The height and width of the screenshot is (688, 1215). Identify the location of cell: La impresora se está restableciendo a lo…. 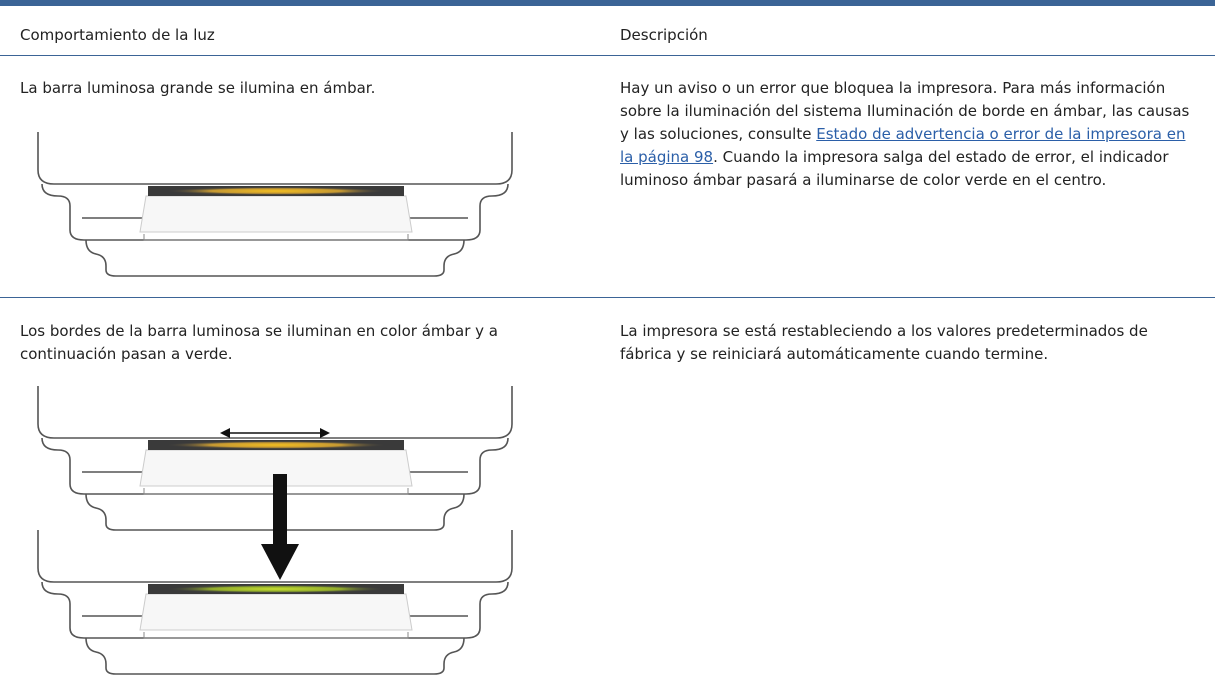
(884, 342).